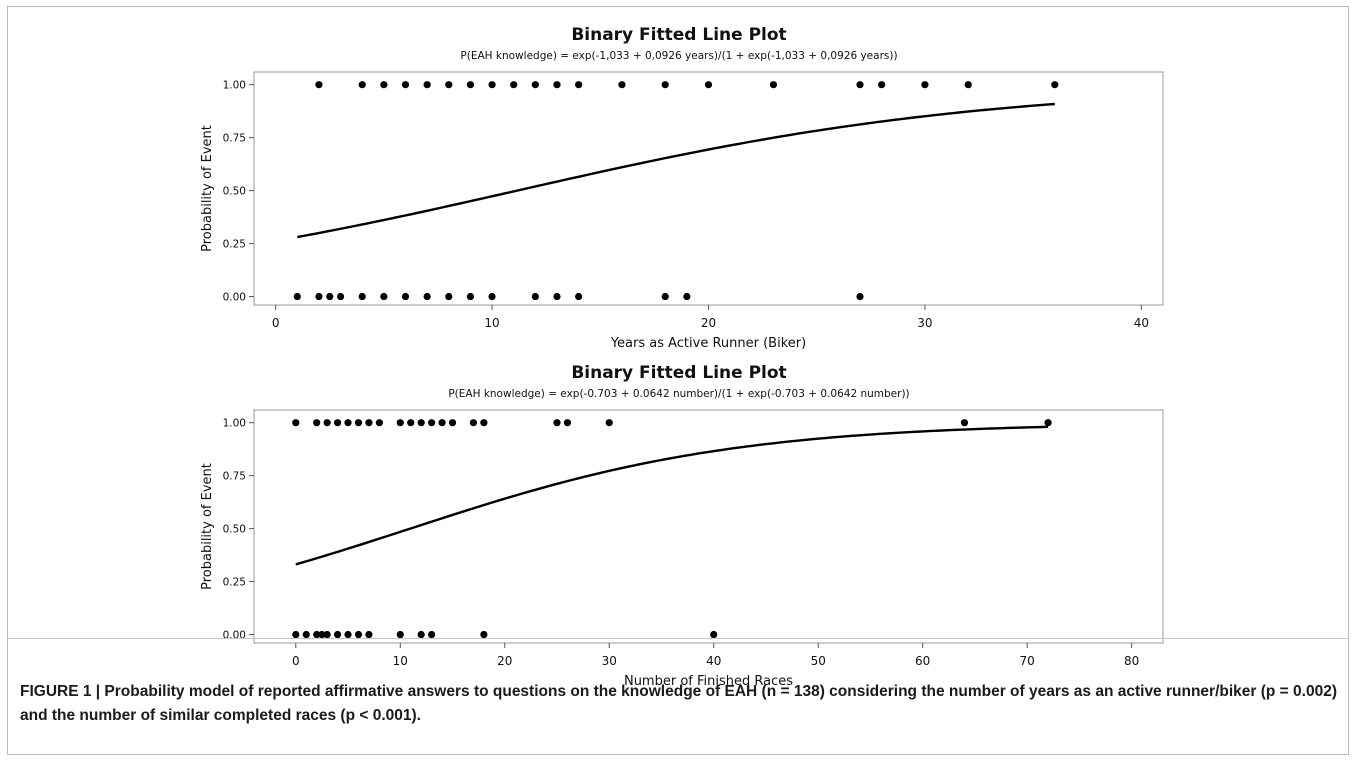  Describe the element at coordinates (1131, 661) in the screenshot. I see `x-tick-label: 80` at that location.